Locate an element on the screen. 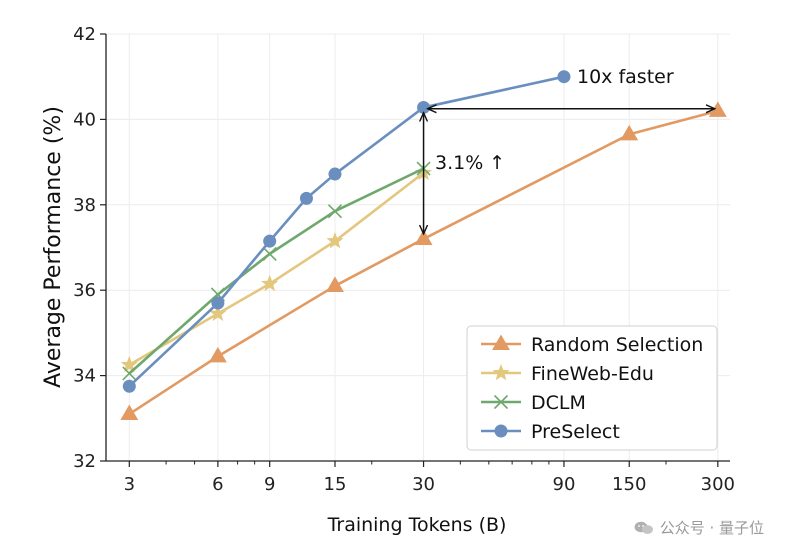 The height and width of the screenshot is (542, 786). speedup-label: 10x faster is located at coordinates (625, 77).